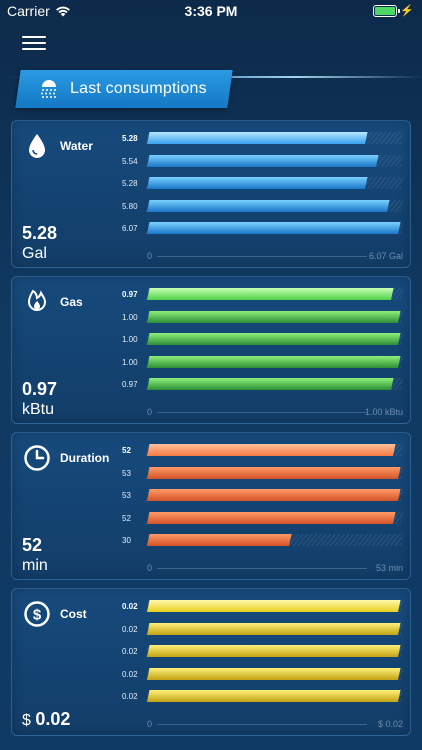  What do you see at coordinates (150, 256) in the screenshot?
I see `water-axis-min: 0` at bounding box center [150, 256].